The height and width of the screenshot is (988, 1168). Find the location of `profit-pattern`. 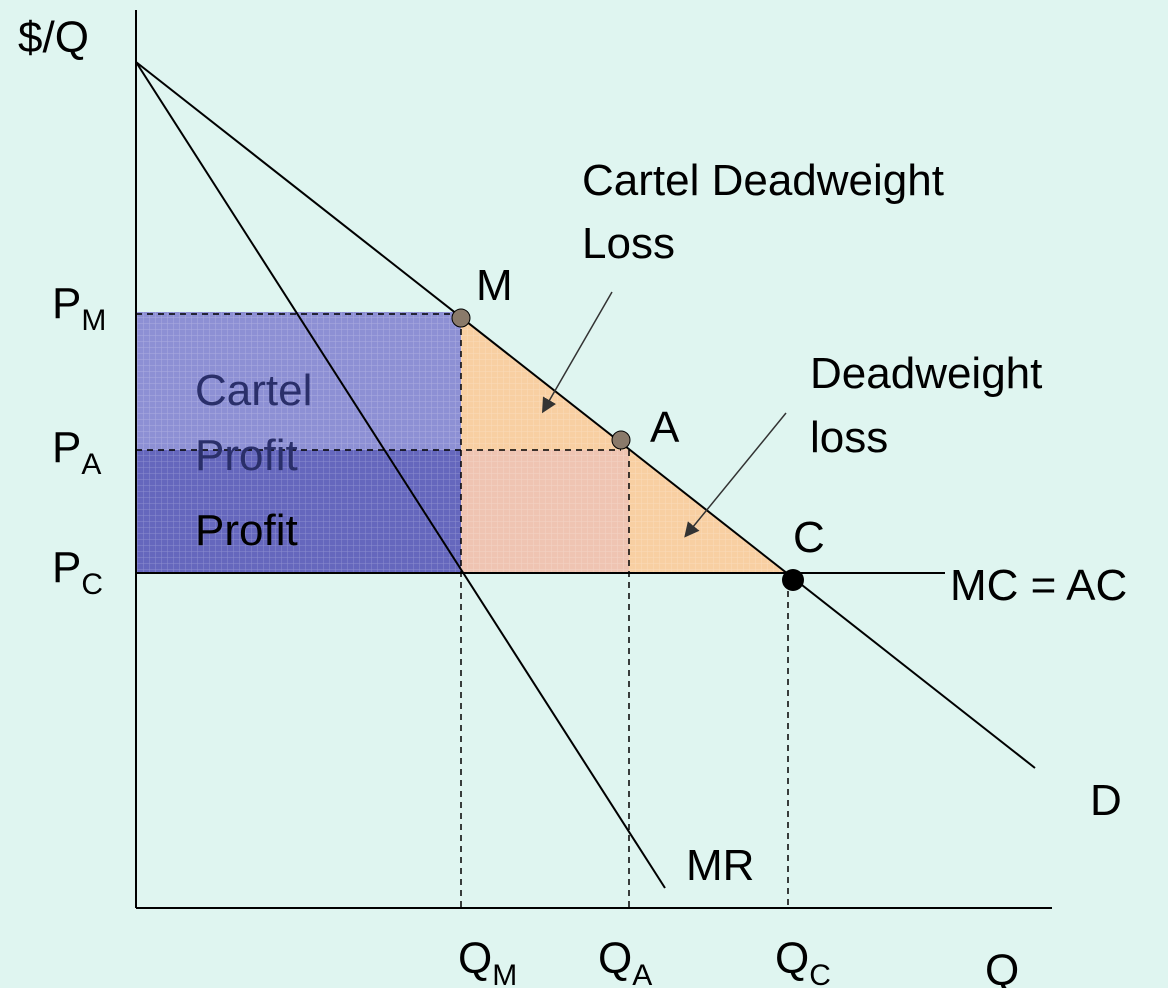

profit-pattern is located at coordinates (298, 442).